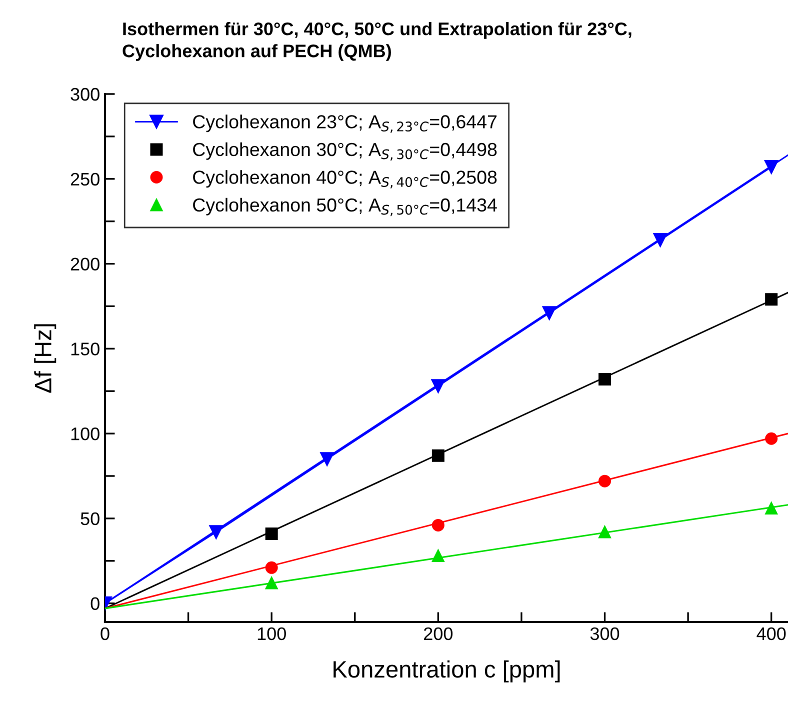  I want to click on y-tick-label: 50, so click(90, 519).